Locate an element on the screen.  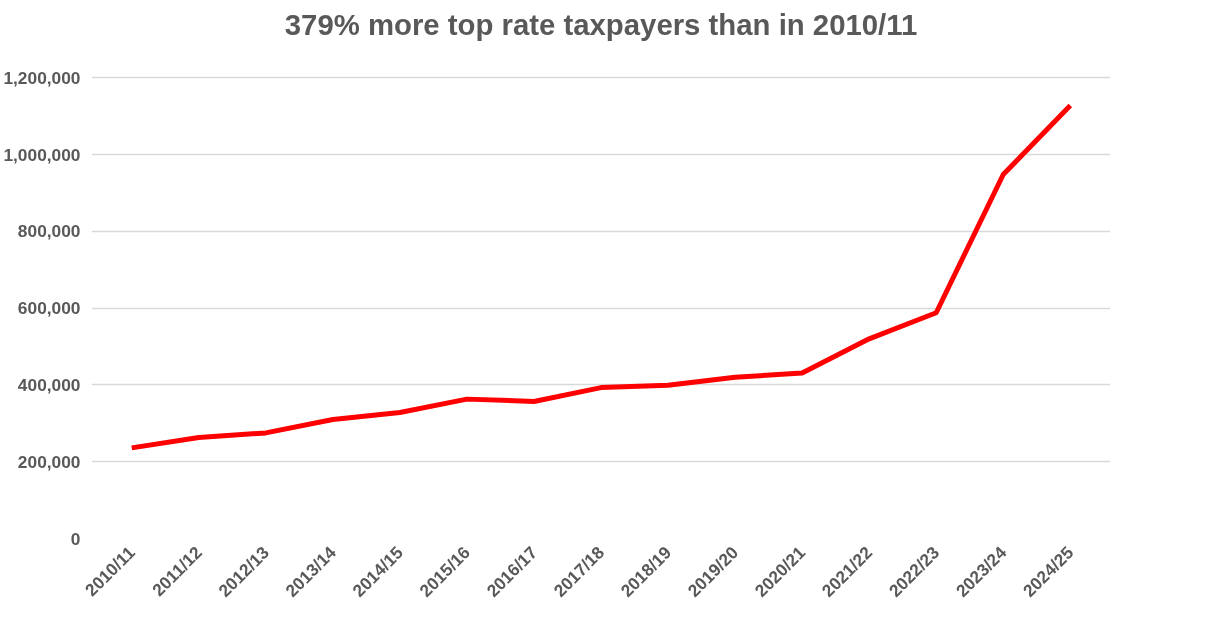
y-tick-label: 800,000 is located at coordinates (49, 231).